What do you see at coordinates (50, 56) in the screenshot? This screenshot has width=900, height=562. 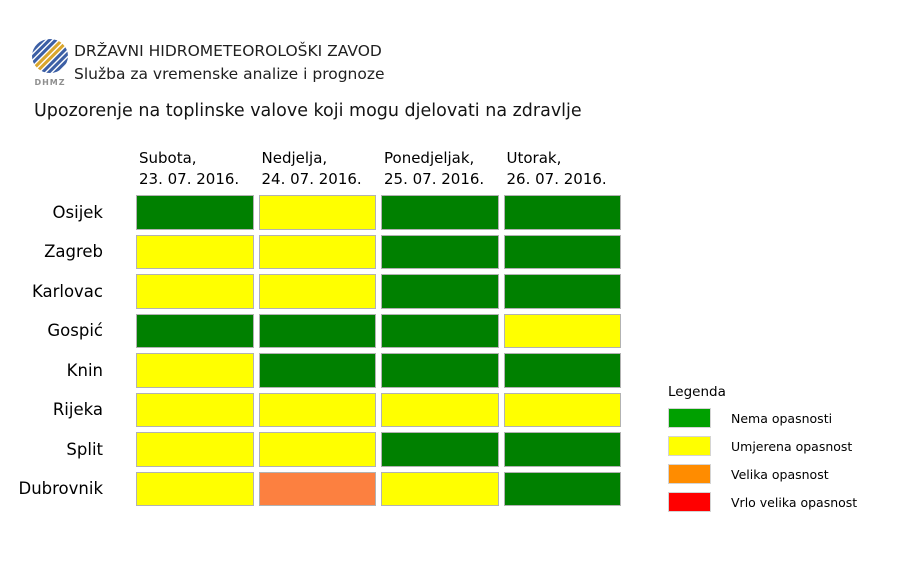 I see `dhmz-logo-stripes-icon` at bounding box center [50, 56].